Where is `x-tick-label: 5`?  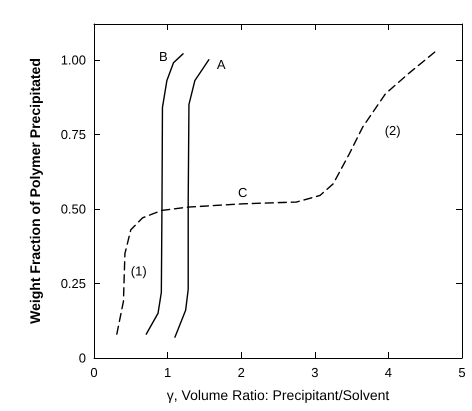 x-tick-label: 5 is located at coordinates (462, 372).